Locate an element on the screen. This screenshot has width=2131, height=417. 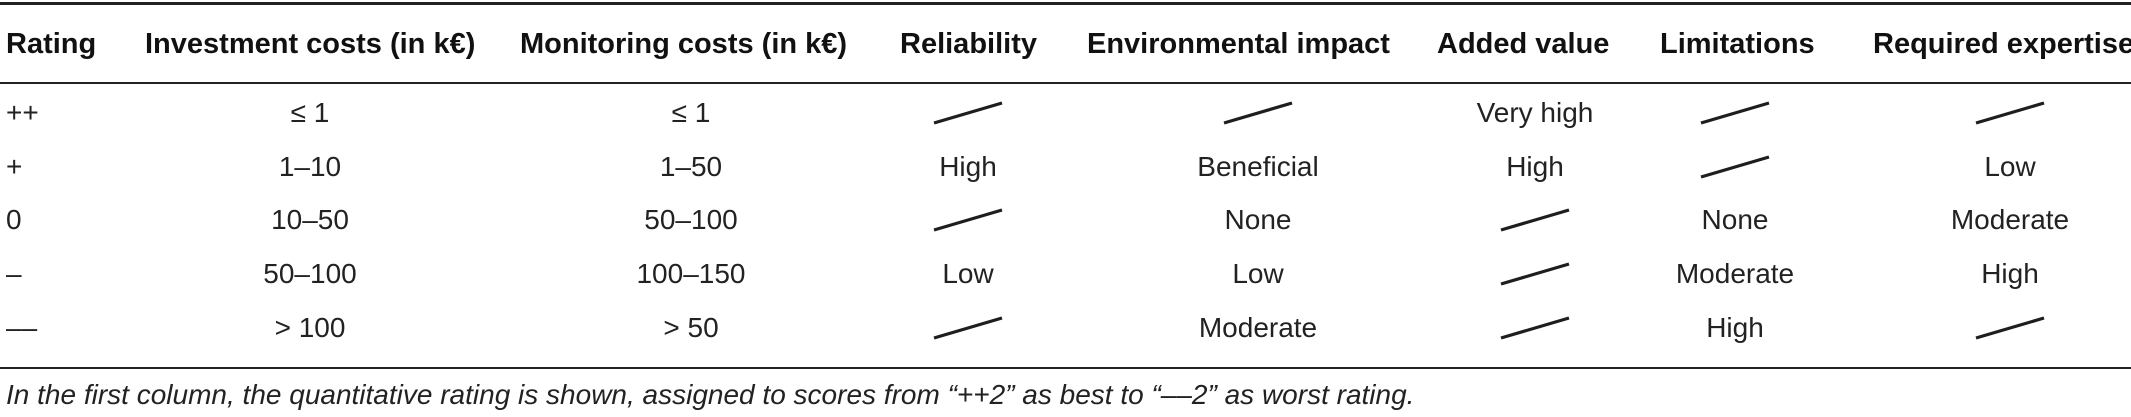
column-header: Added value is located at coordinates (1523, 44).